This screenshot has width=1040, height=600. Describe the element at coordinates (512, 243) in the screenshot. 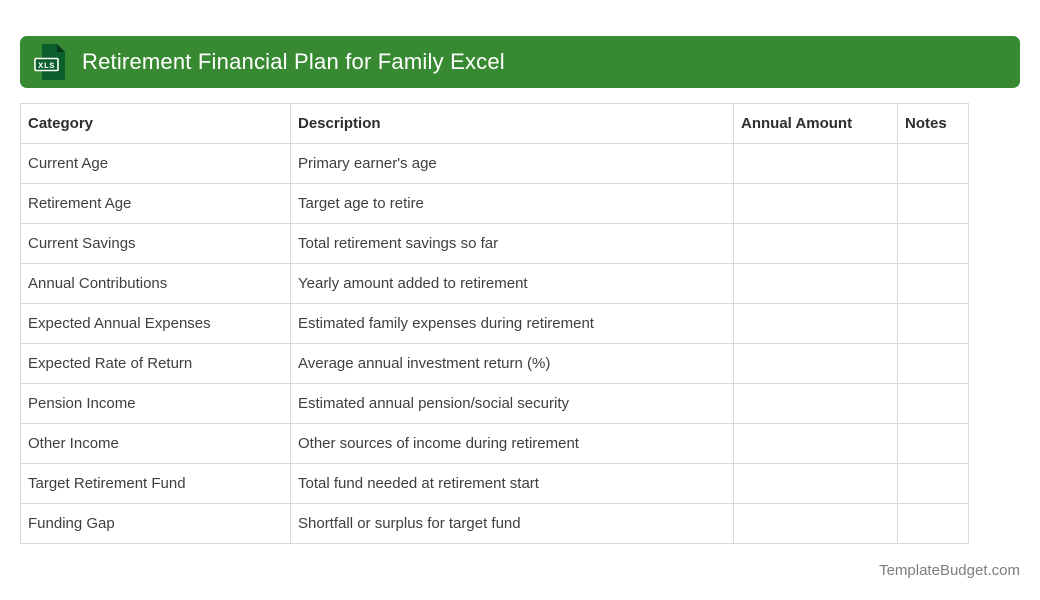

I see `cell-description: Total retirement savings so far` at that location.